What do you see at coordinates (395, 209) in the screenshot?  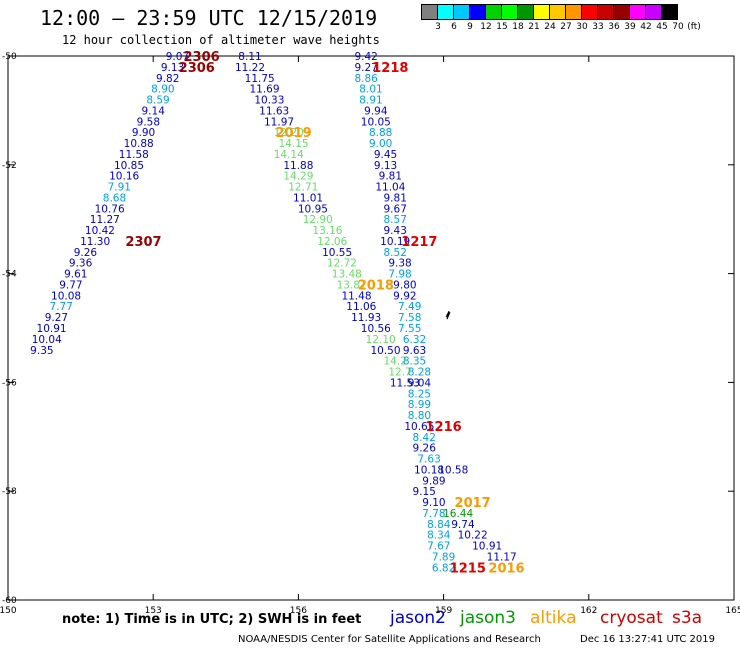 I see `swh-value: 9.67` at bounding box center [395, 209].